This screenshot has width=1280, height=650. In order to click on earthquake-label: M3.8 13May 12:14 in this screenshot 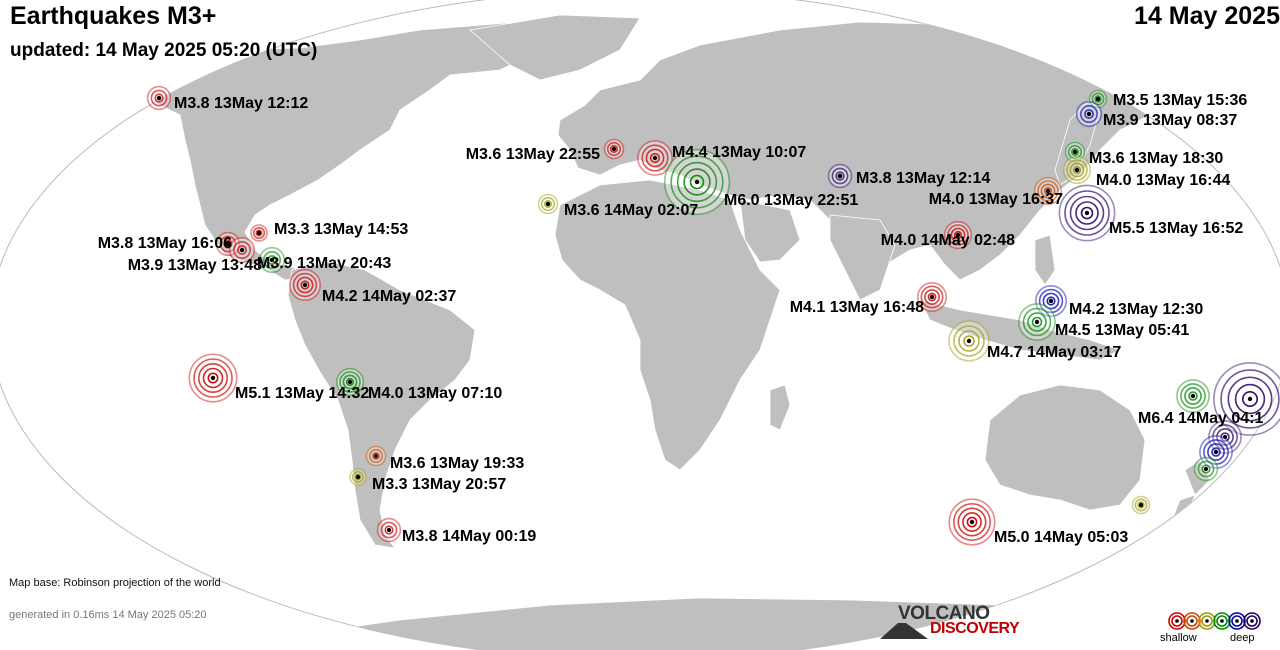, I will do `click(923, 178)`.